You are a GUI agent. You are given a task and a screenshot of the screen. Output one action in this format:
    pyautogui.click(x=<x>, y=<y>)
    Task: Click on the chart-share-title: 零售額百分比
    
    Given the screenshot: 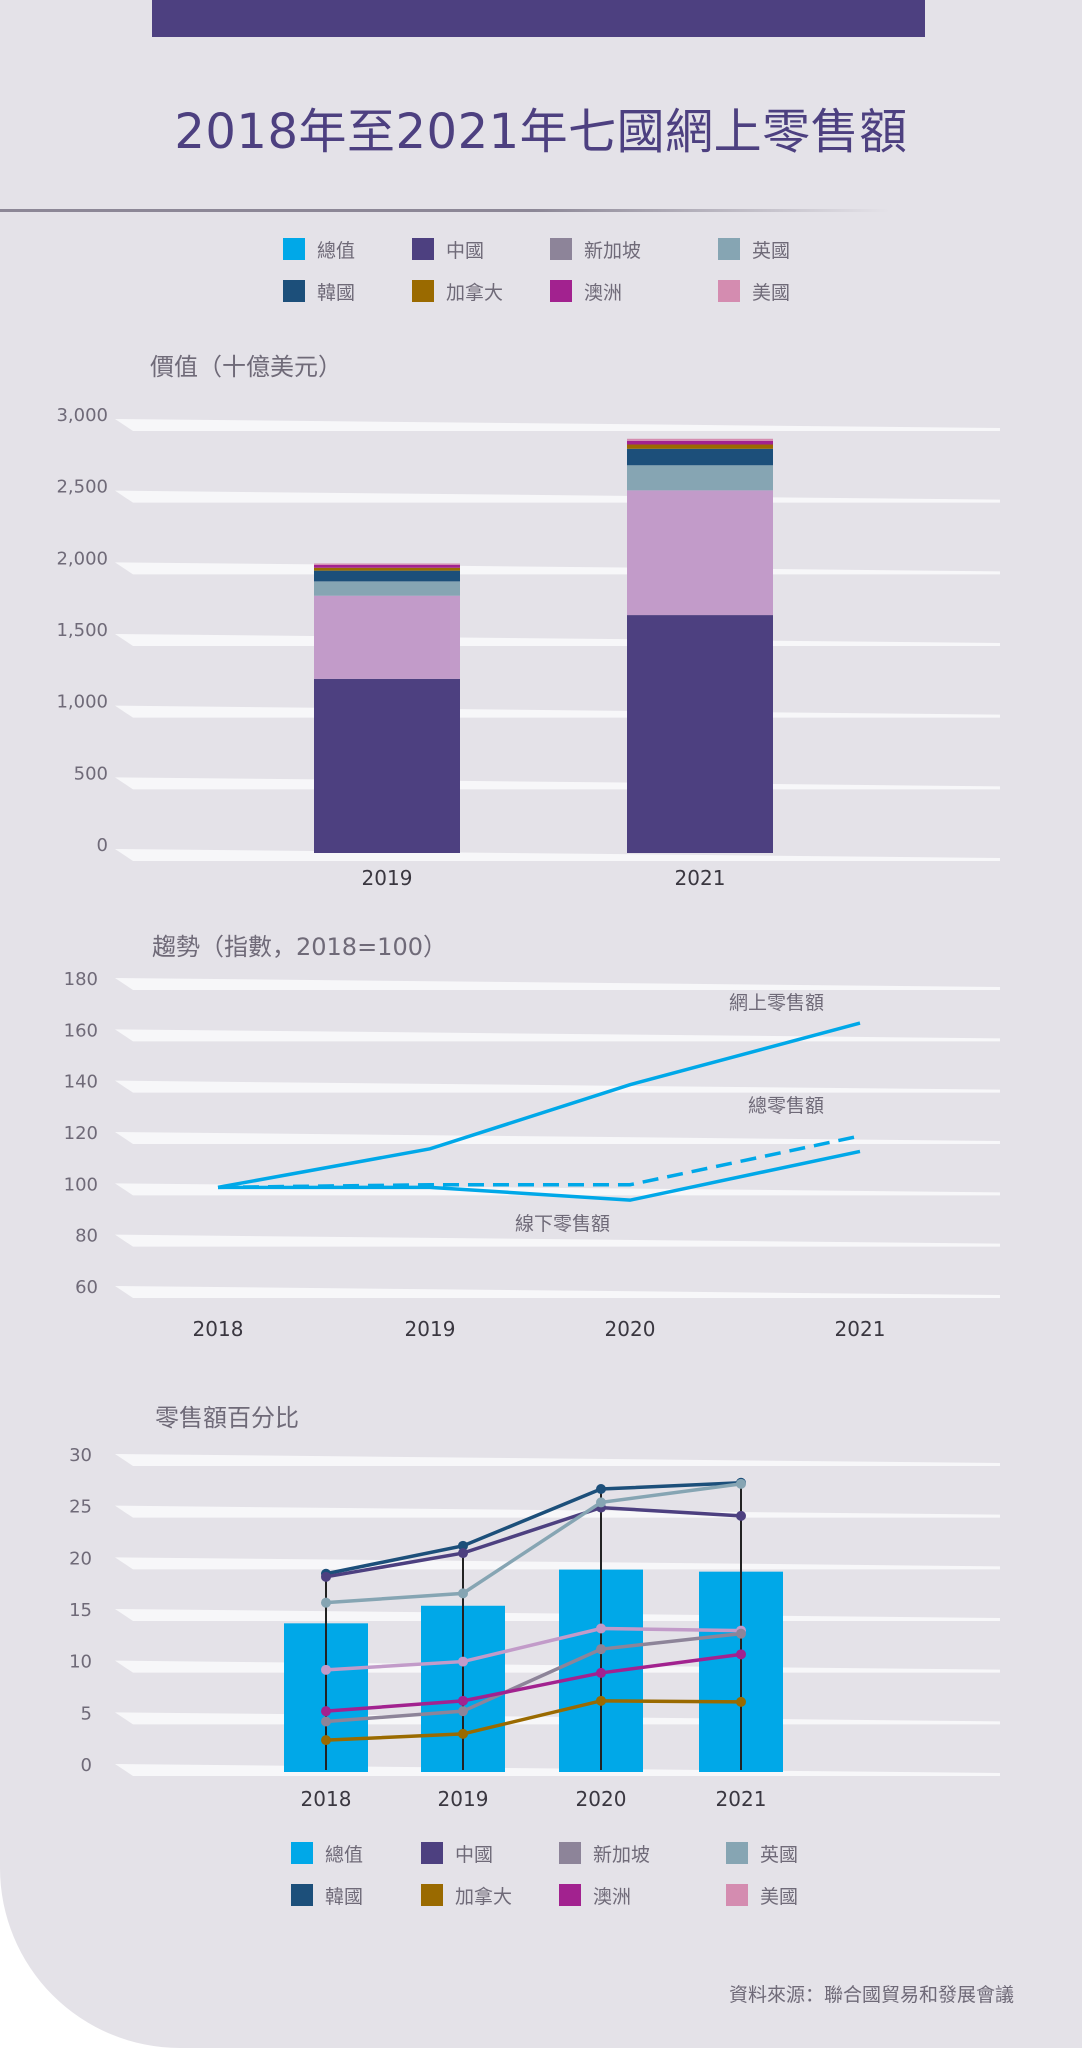 What is the action you would take?
    pyautogui.click(x=227, y=1418)
    